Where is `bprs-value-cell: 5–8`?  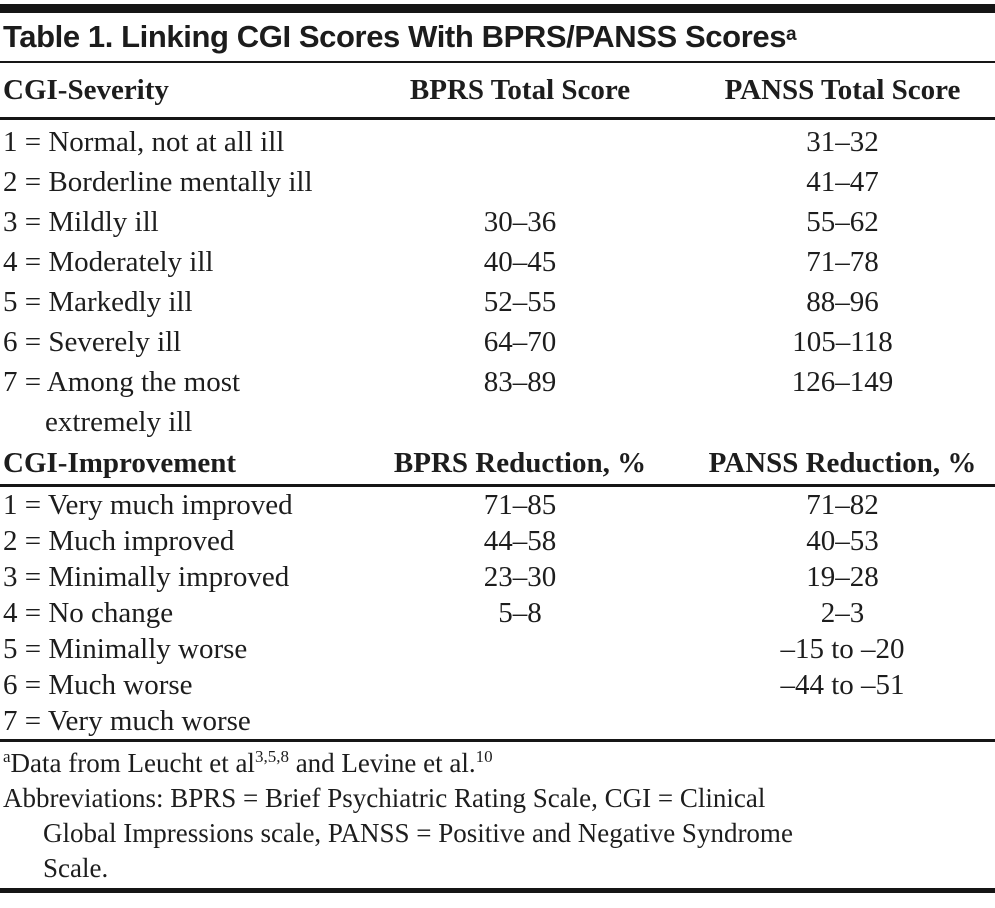 bprs-value-cell: 5–8 is located at coordinates (520, 613).